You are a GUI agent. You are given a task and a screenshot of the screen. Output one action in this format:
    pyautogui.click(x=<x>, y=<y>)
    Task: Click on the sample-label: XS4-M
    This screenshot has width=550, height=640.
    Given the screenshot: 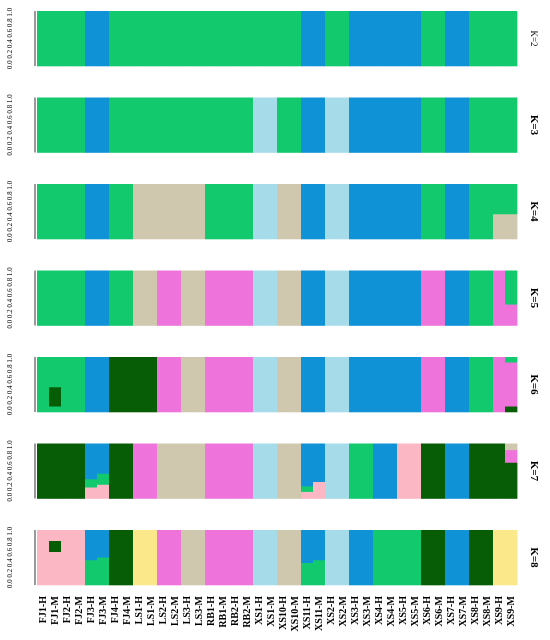 What is the action you would take?
    pyautogui.click(x=391, y=610)
    